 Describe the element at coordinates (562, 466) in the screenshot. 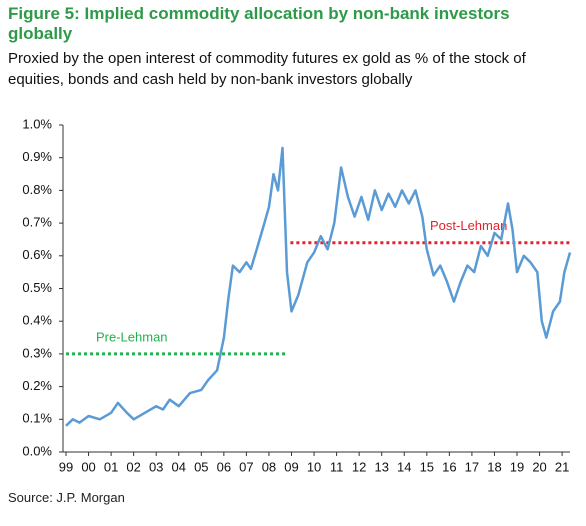

I see `x-tick-label: 21` at that location.